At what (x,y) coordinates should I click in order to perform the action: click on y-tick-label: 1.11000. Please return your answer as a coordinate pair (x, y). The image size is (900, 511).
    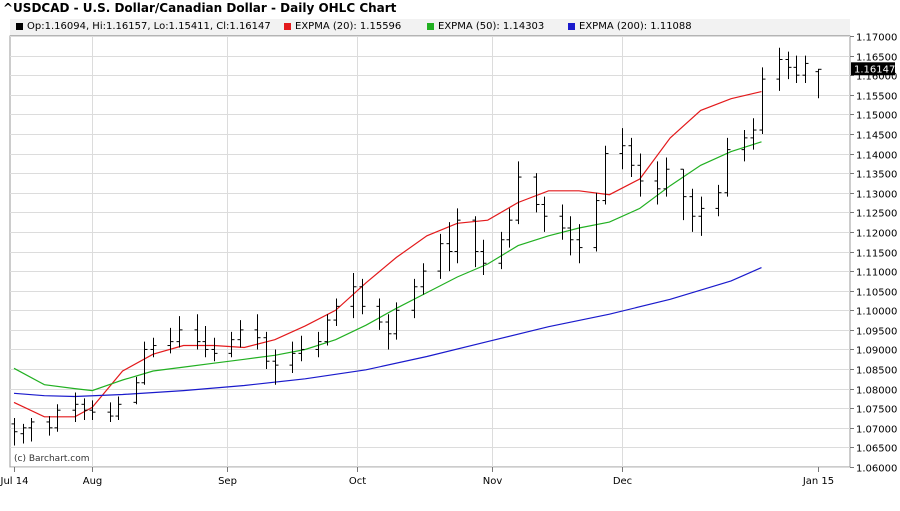
    Looking at the image, I should click on (876, 273).